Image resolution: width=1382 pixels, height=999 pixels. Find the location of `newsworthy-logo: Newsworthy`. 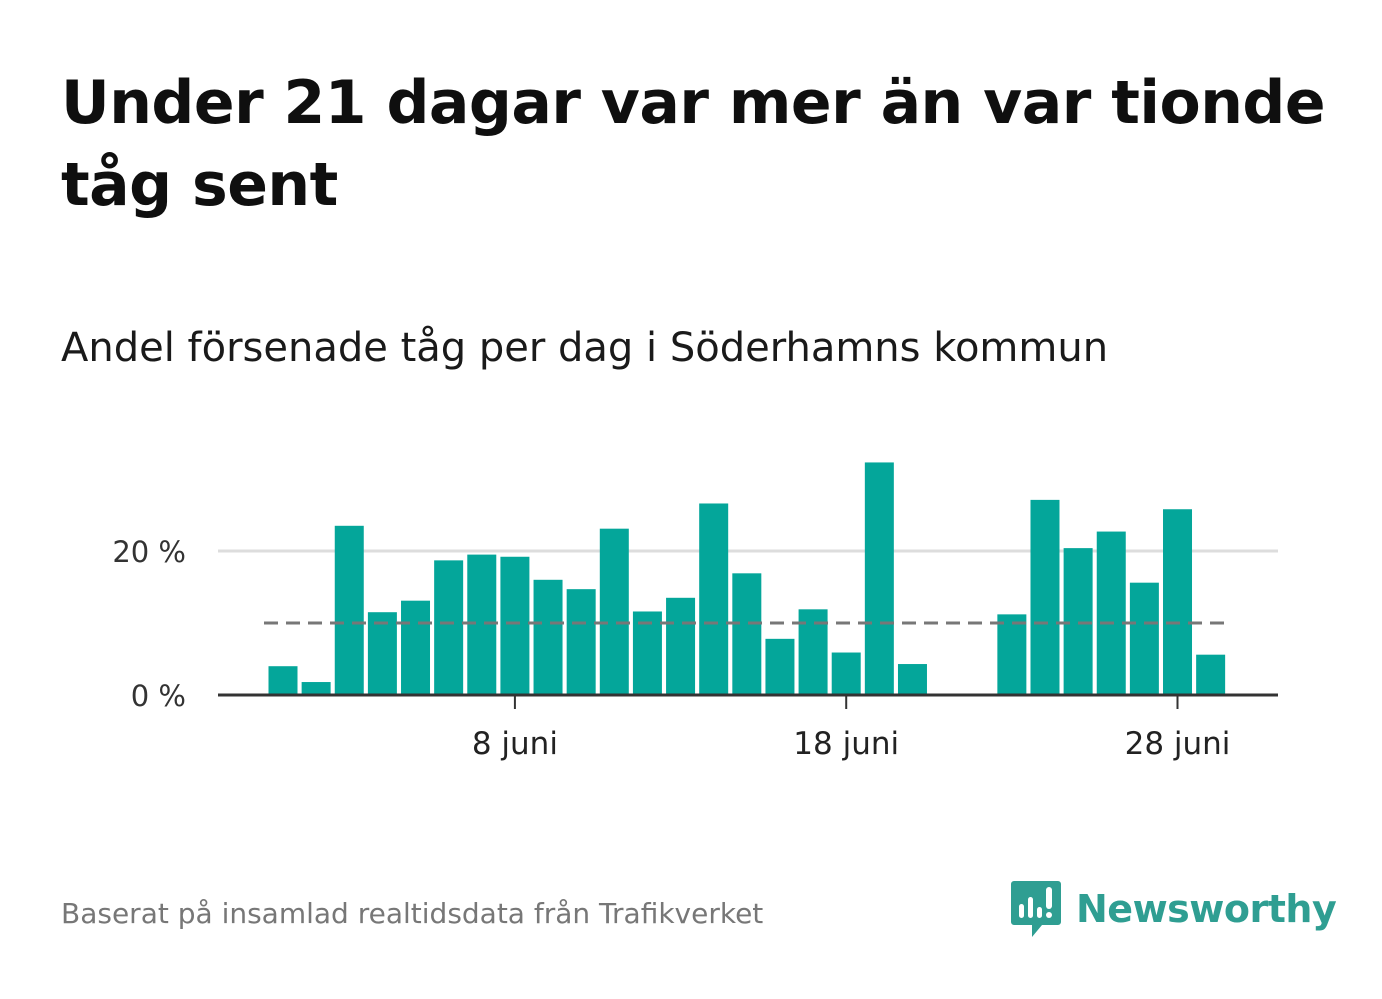

newsworthy-logo: Newsworthy is located at coordinates (1173, 909).